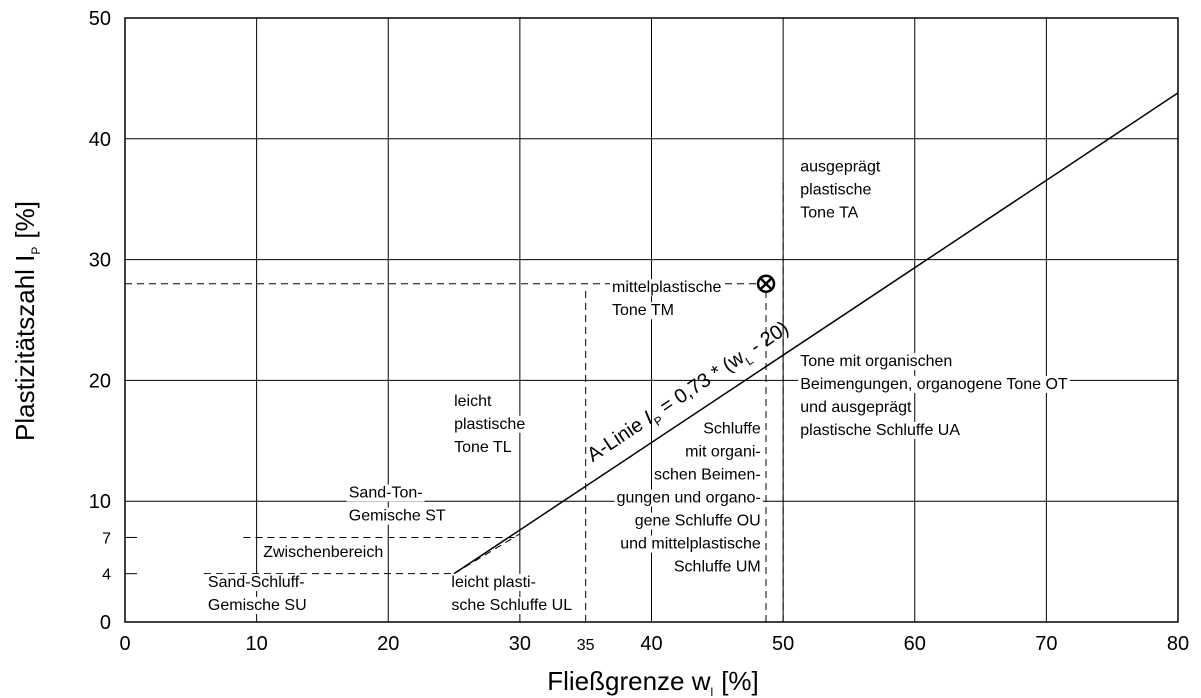  I want to click on region-label-1-line-1: Tone TM, so click(643, 310).